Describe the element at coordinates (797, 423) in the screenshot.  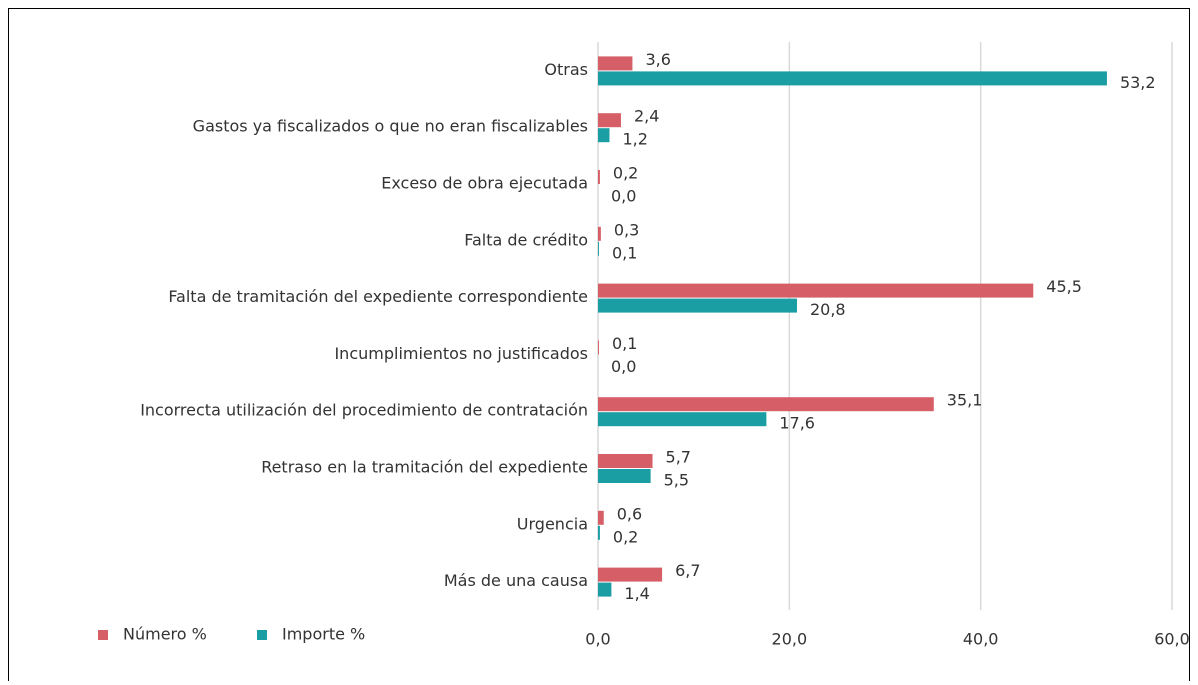
I see `data-label: 17,6` at that location.